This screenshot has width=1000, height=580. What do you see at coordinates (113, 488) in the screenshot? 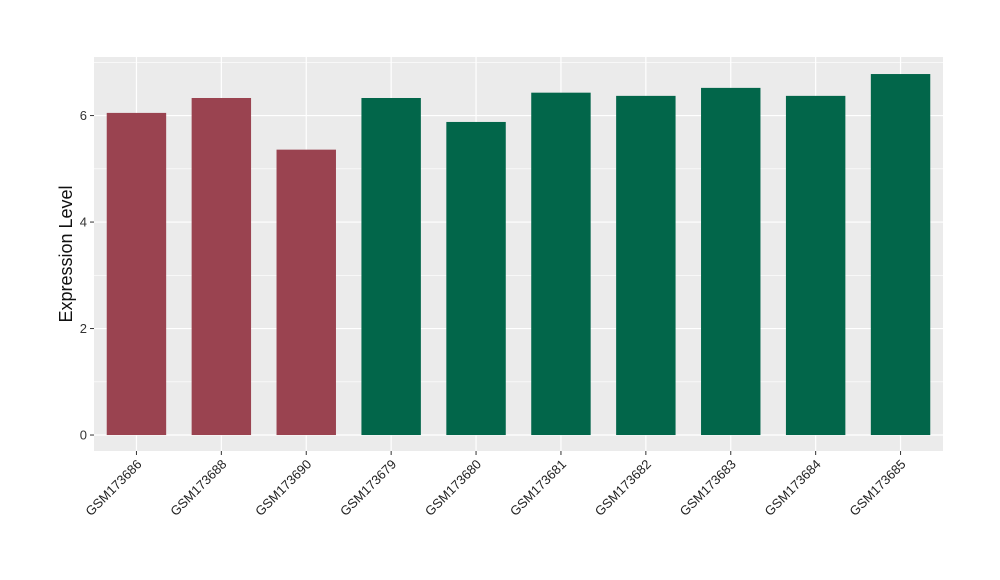
I see `x-tick-label: GSM173686` at bounding box center [113, 488].